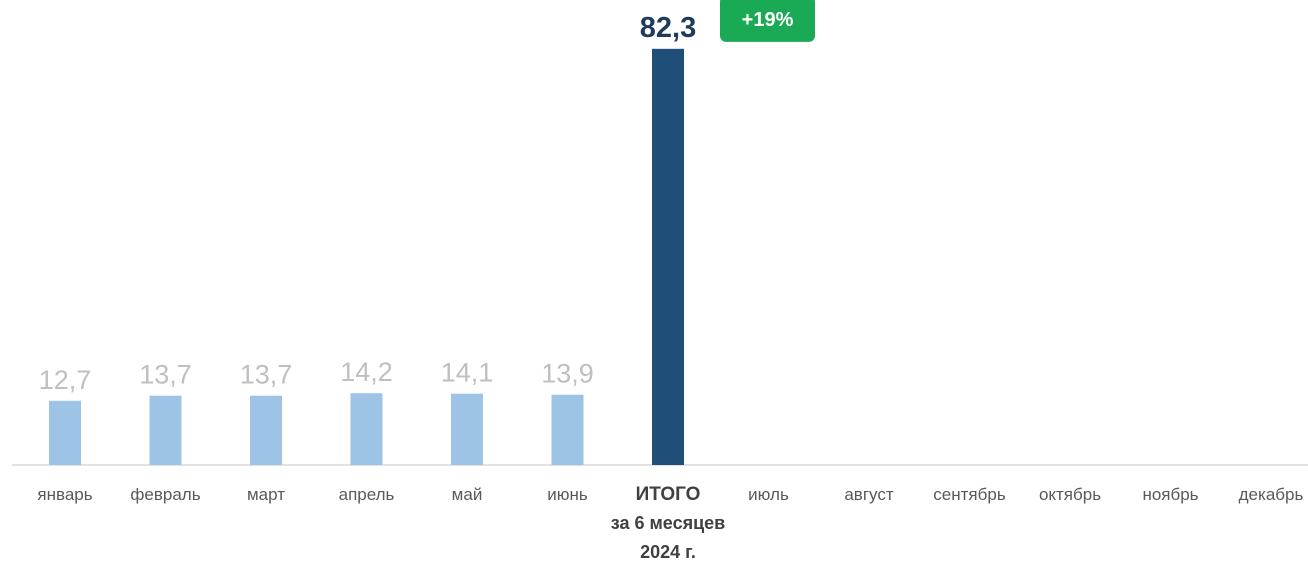 Image resolution: width=1308 pixels, height=562 pixels. Describe the element at coordinates (367, 494) in the screenshot. I see `category-label: апрель` at that location.